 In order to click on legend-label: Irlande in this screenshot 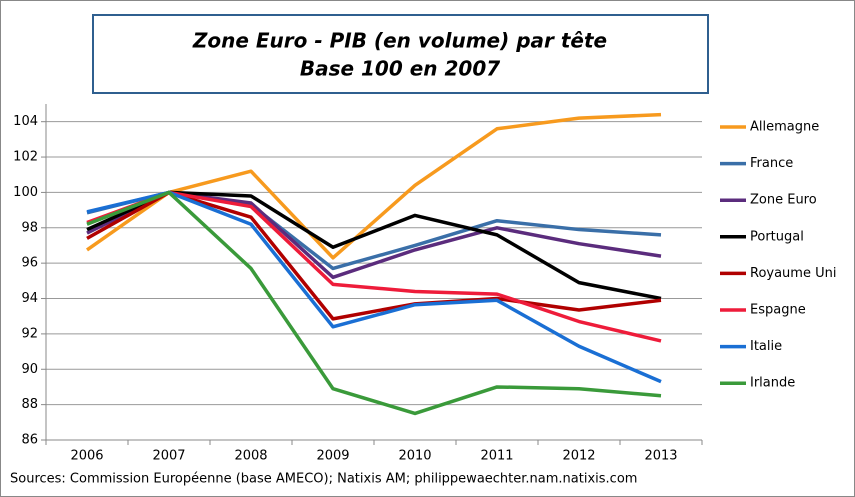, I will do `click(772, 383)`.